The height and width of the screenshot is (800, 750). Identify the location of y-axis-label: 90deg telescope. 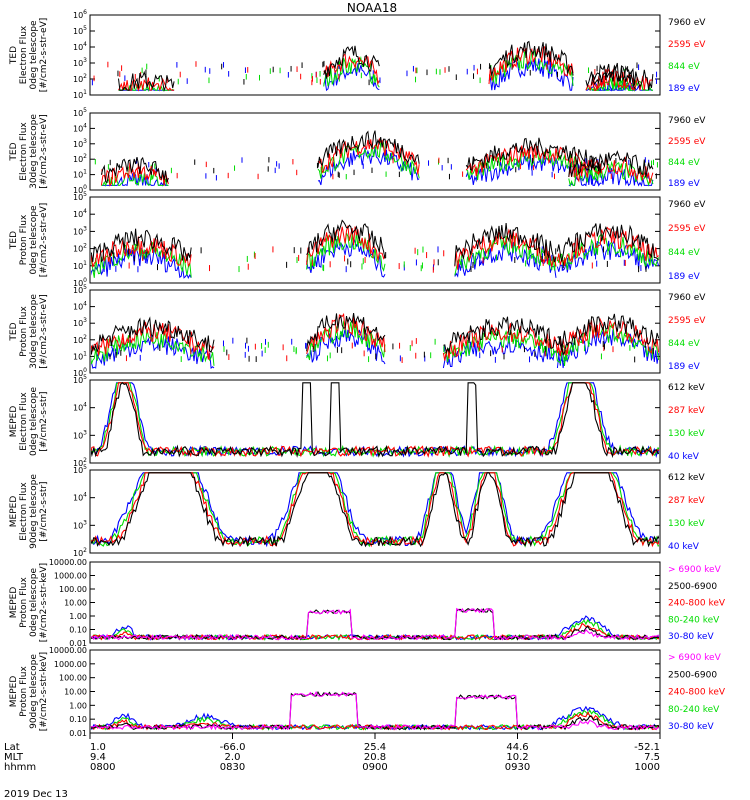
(34, 511).